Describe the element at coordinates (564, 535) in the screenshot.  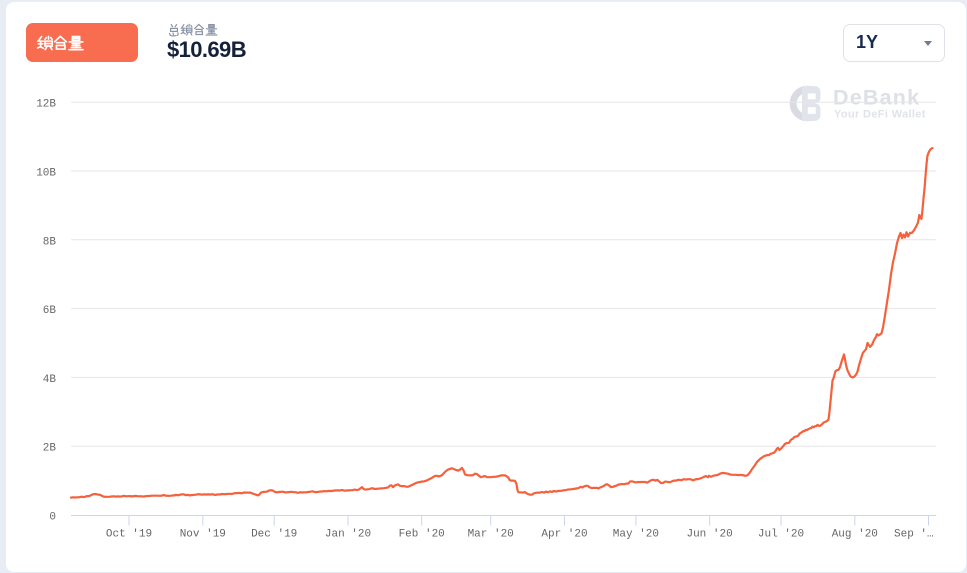
I see `svg-text: Apr '20` at that location.